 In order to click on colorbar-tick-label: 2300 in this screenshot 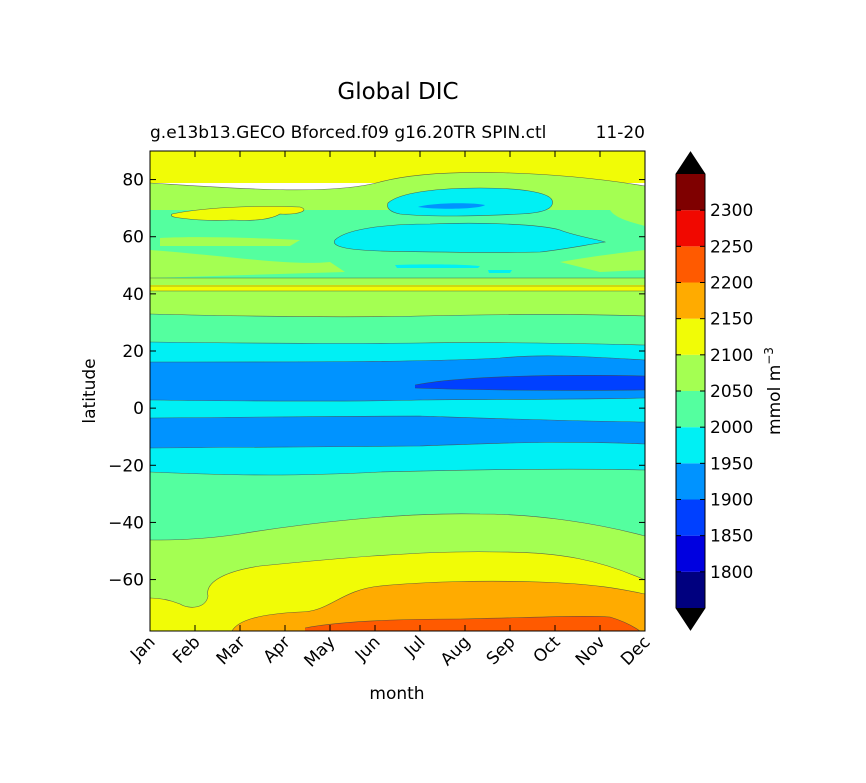, I will do `click(731, 211)`.